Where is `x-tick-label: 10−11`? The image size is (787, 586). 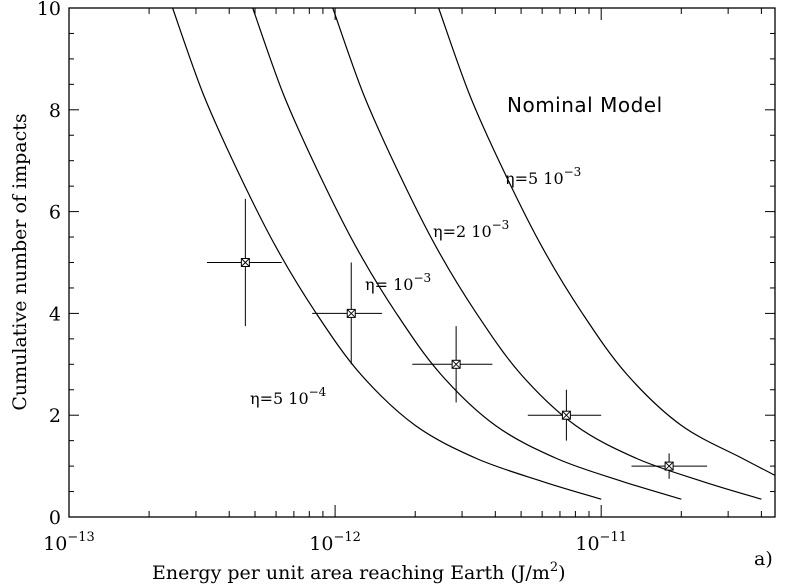
x-tick-label: 10−11 is located at coordinates (601, 542).